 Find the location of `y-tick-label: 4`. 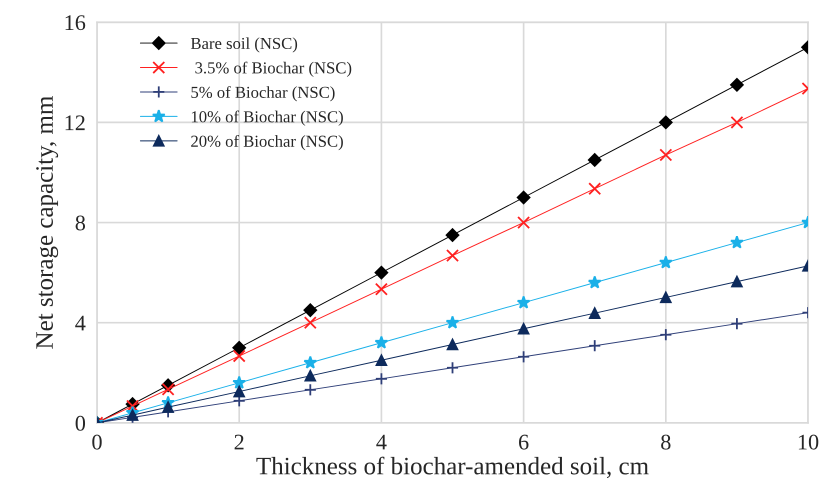

y-tick-label: 4 is located at coordinates (80, 323).